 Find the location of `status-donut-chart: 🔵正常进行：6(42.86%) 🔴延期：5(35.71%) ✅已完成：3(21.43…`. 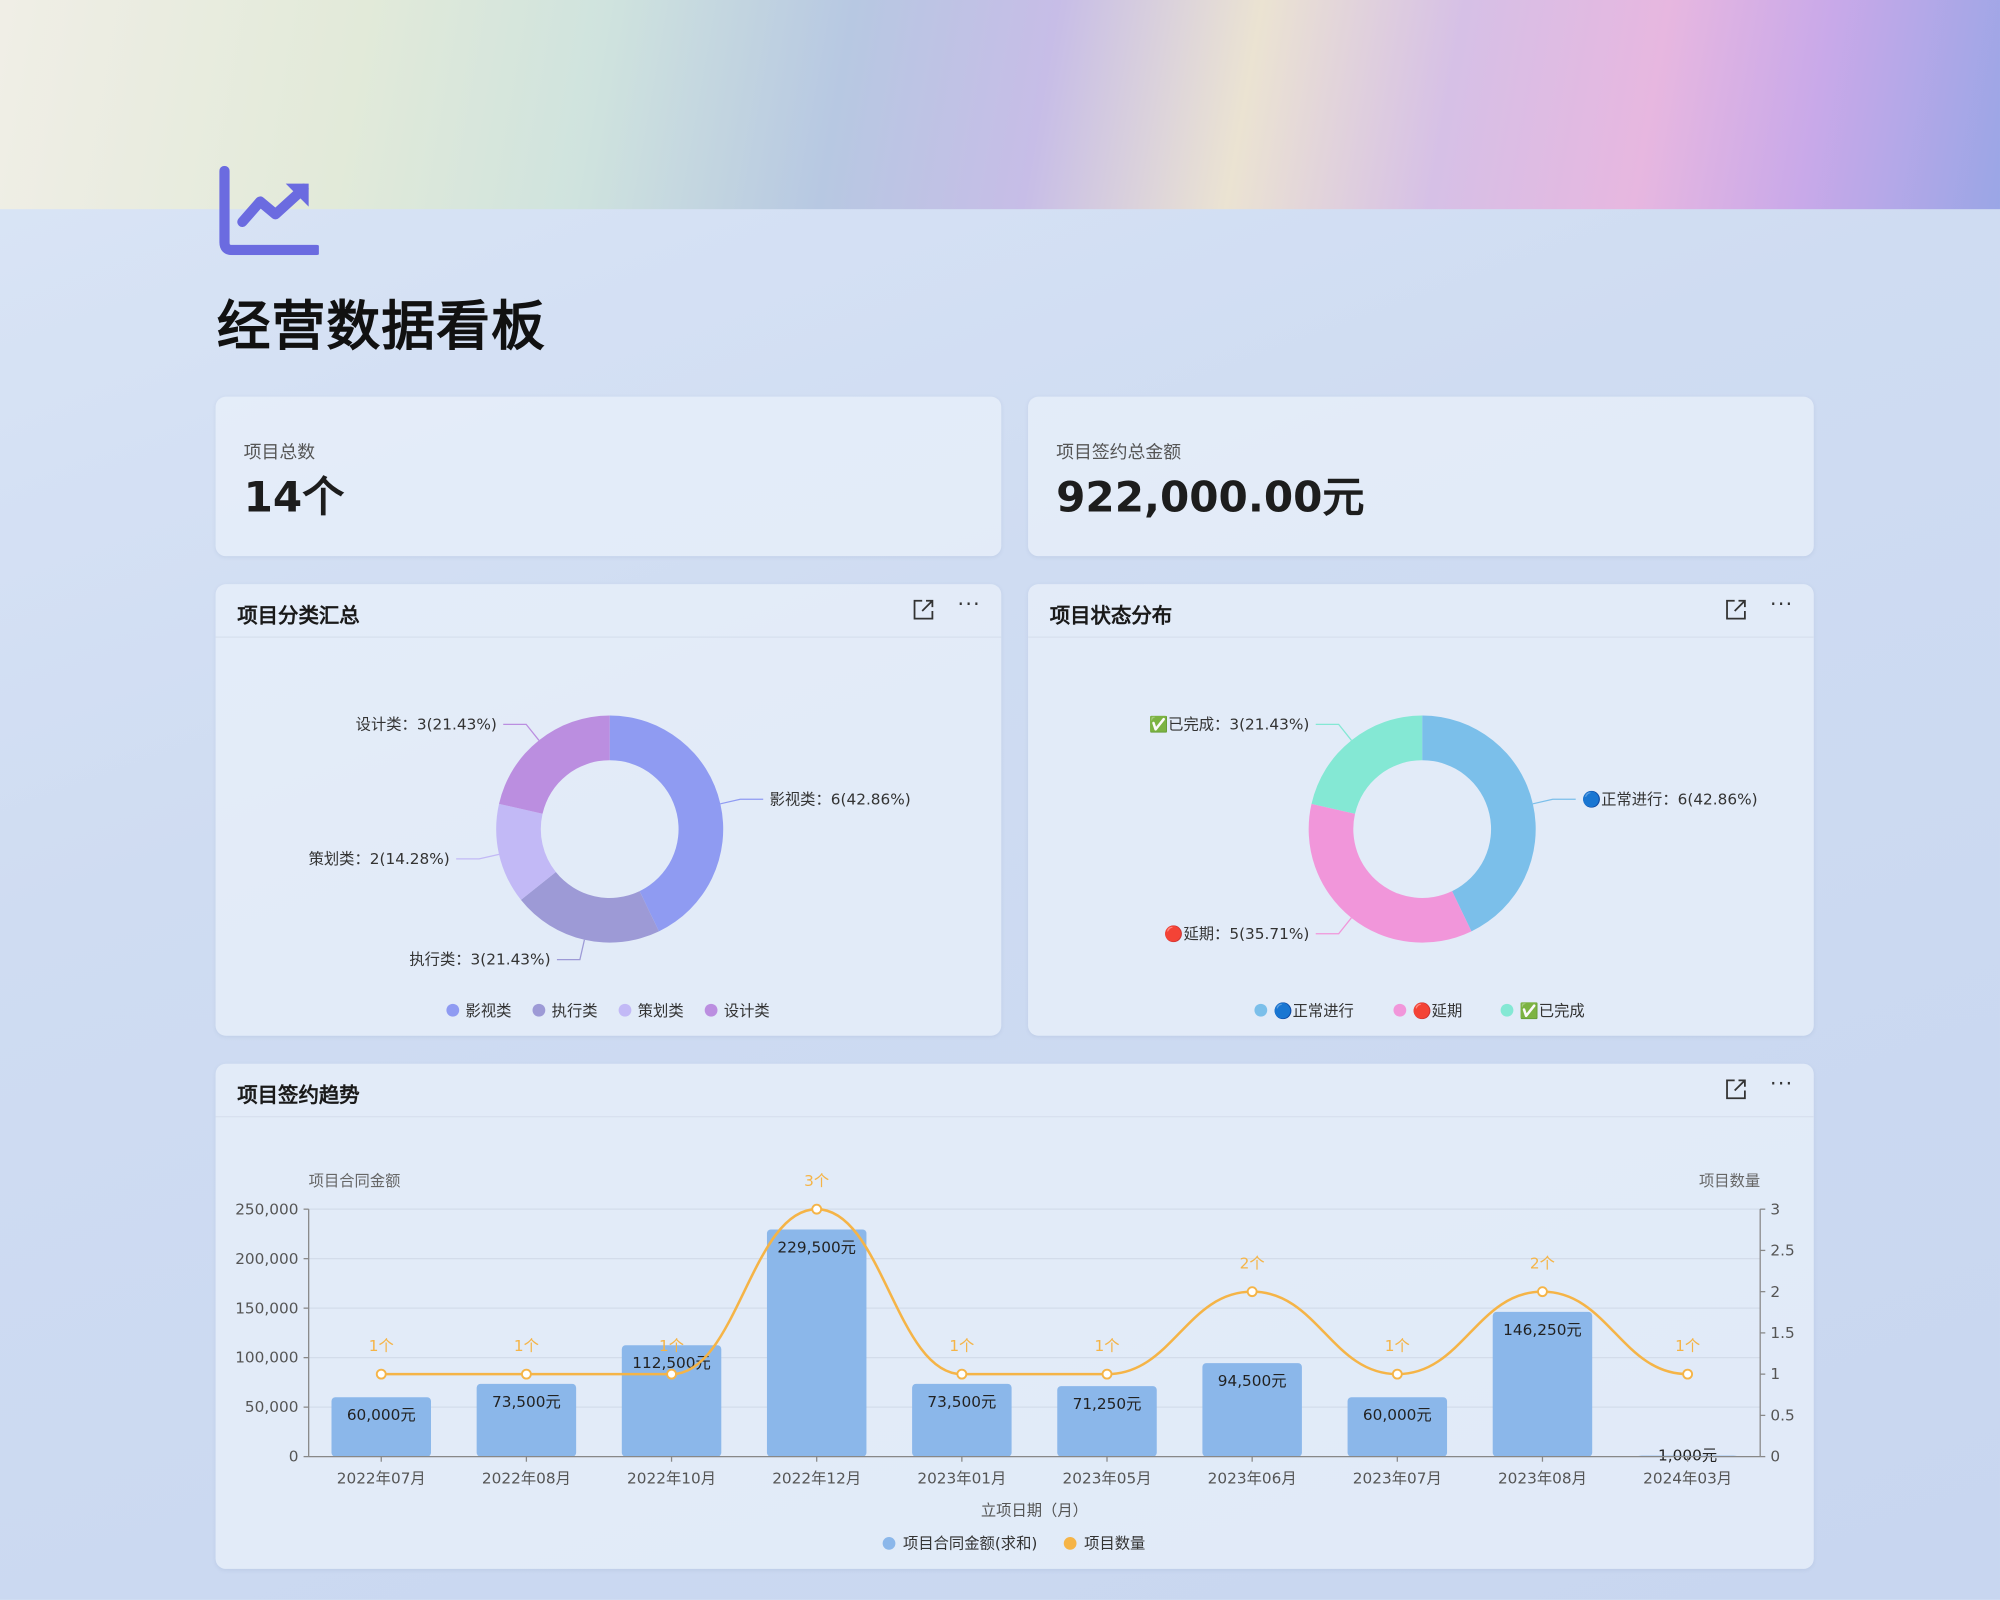

status-donut-chart: 🔵正常进行：6(42.86%) 🔴延期：5(35.71%) ✅已完成：3(21.43… is located at coordinates (1453, 867).